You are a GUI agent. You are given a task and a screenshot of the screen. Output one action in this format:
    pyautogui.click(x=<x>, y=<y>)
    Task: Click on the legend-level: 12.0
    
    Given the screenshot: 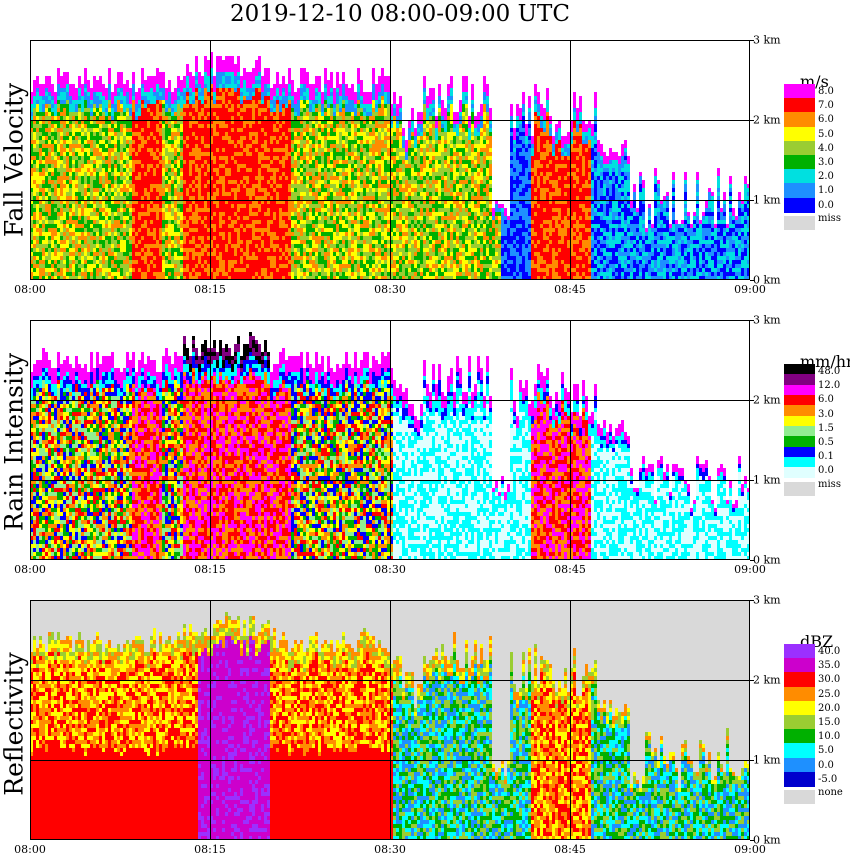 What is the action you would take?
    pyautogui.click(x=829, y=386)
    